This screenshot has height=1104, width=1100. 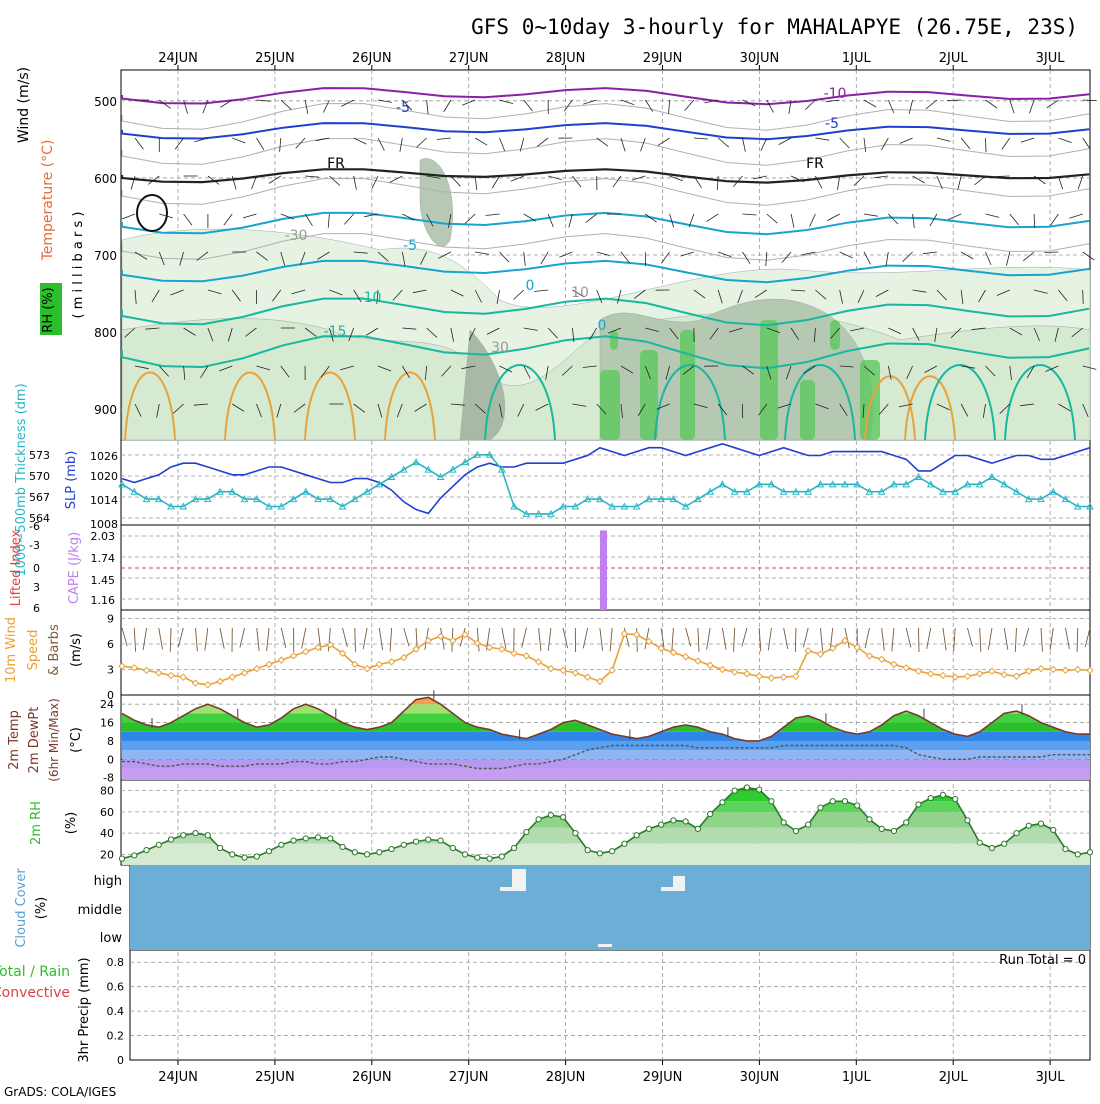 What do you see at coordinates (108, 778) in the screenshot?
I see `temp-tick: -8` at bounding box center [108, 778].